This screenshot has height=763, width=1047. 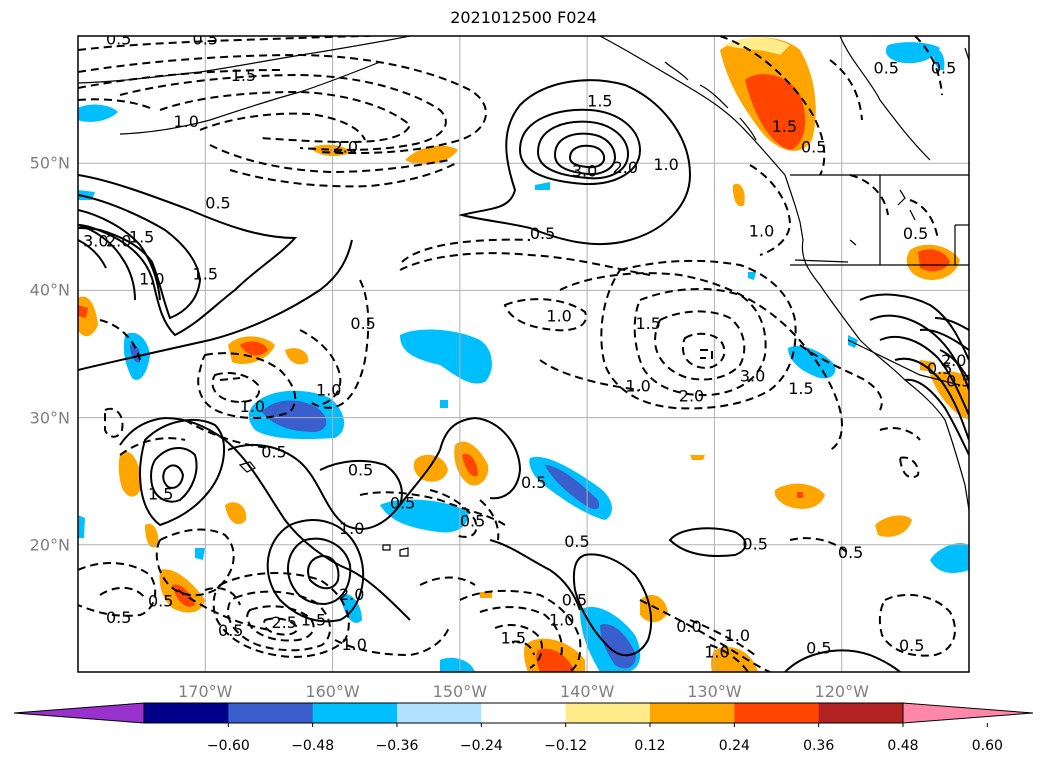 What do you see at coordinates (841, 691) in the screenshot?
I see `longitude-label: 120°W` at bounding box center [841, 691].